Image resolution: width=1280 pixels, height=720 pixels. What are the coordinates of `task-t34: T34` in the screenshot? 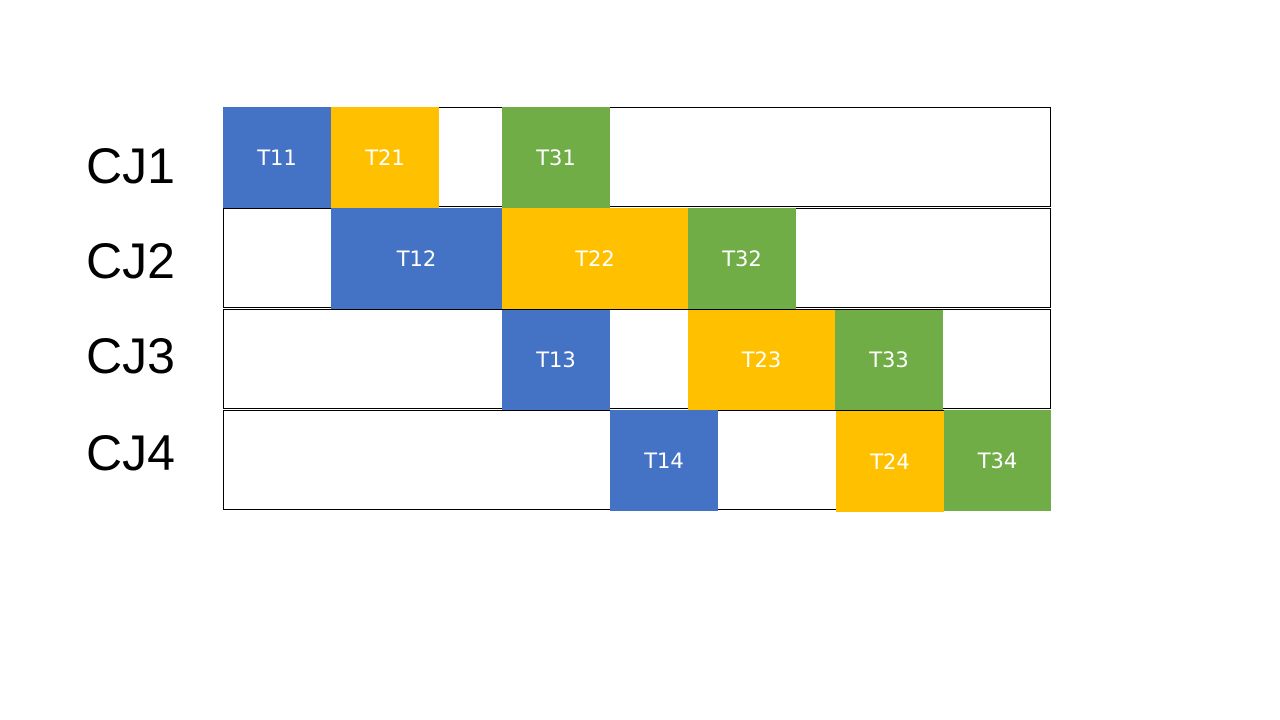 It's located at (997, 460).